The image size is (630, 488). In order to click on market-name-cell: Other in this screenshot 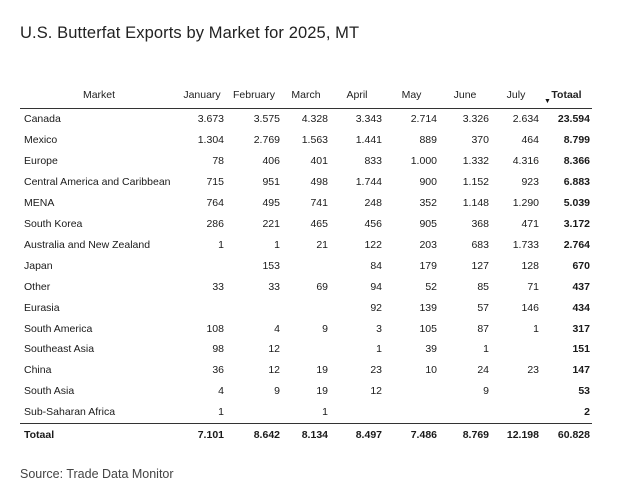, I will do `click(37, 286)`.